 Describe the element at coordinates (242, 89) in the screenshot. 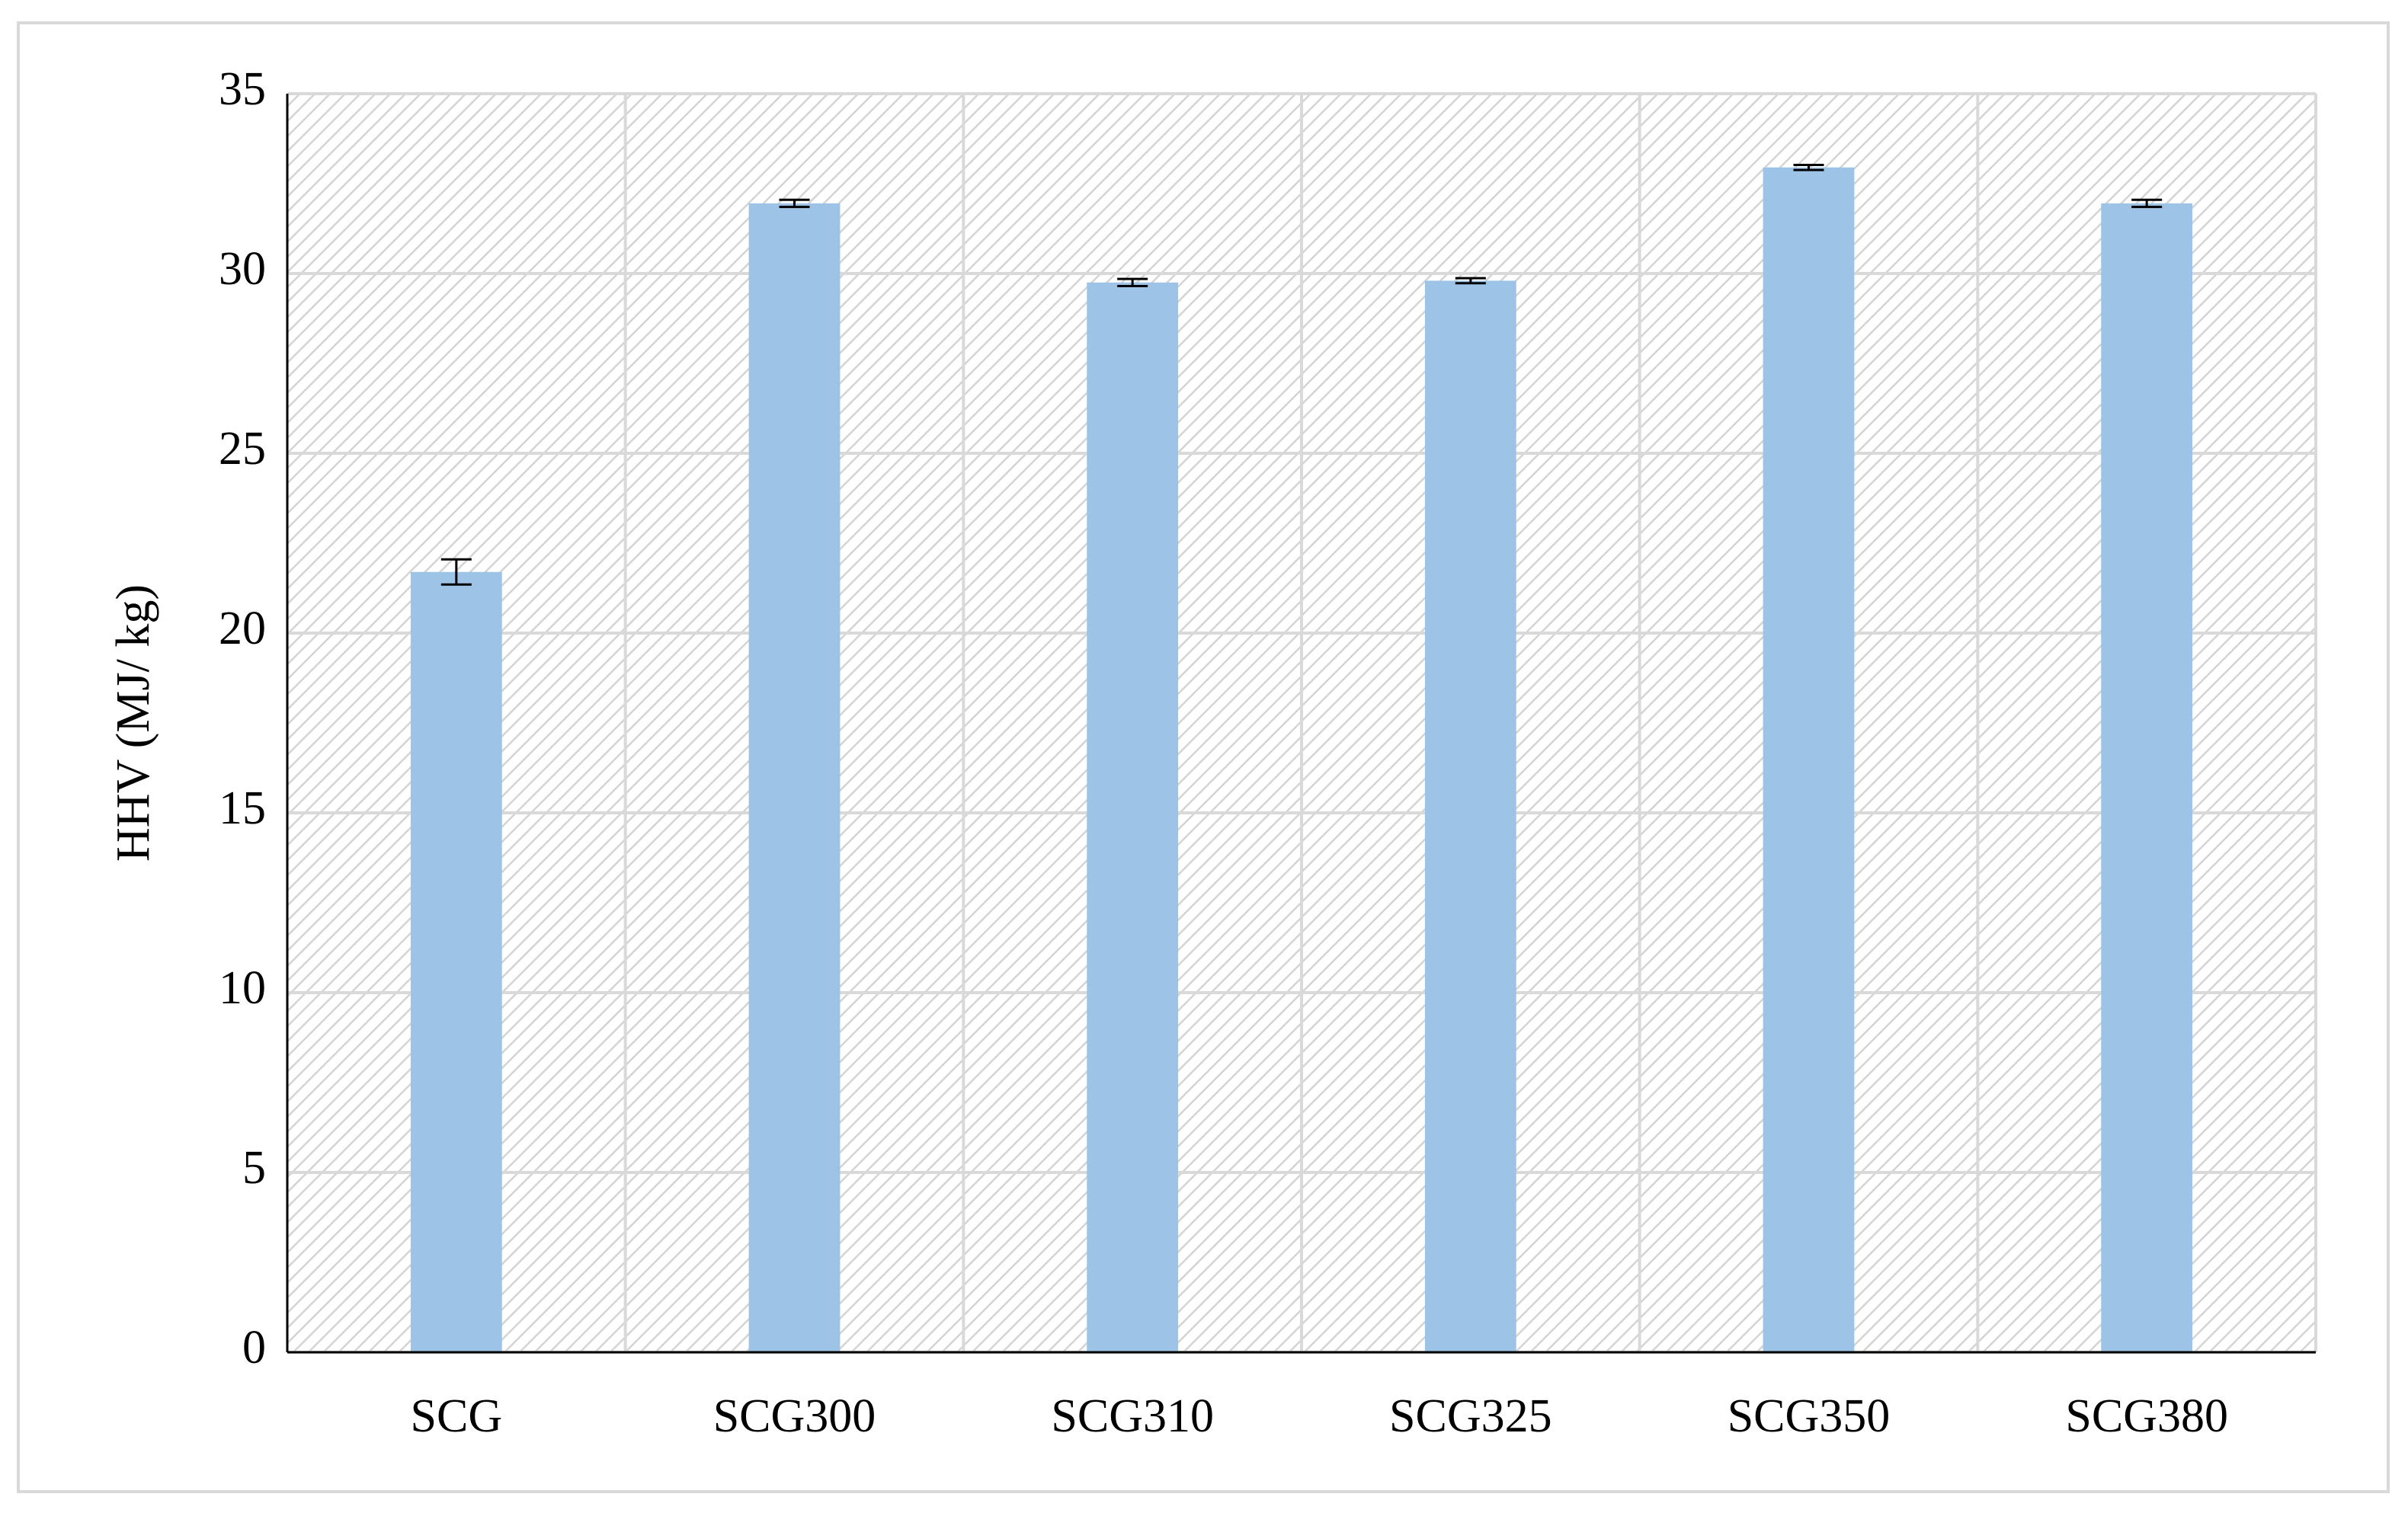

I see `y-tick-label: 35` at that location.